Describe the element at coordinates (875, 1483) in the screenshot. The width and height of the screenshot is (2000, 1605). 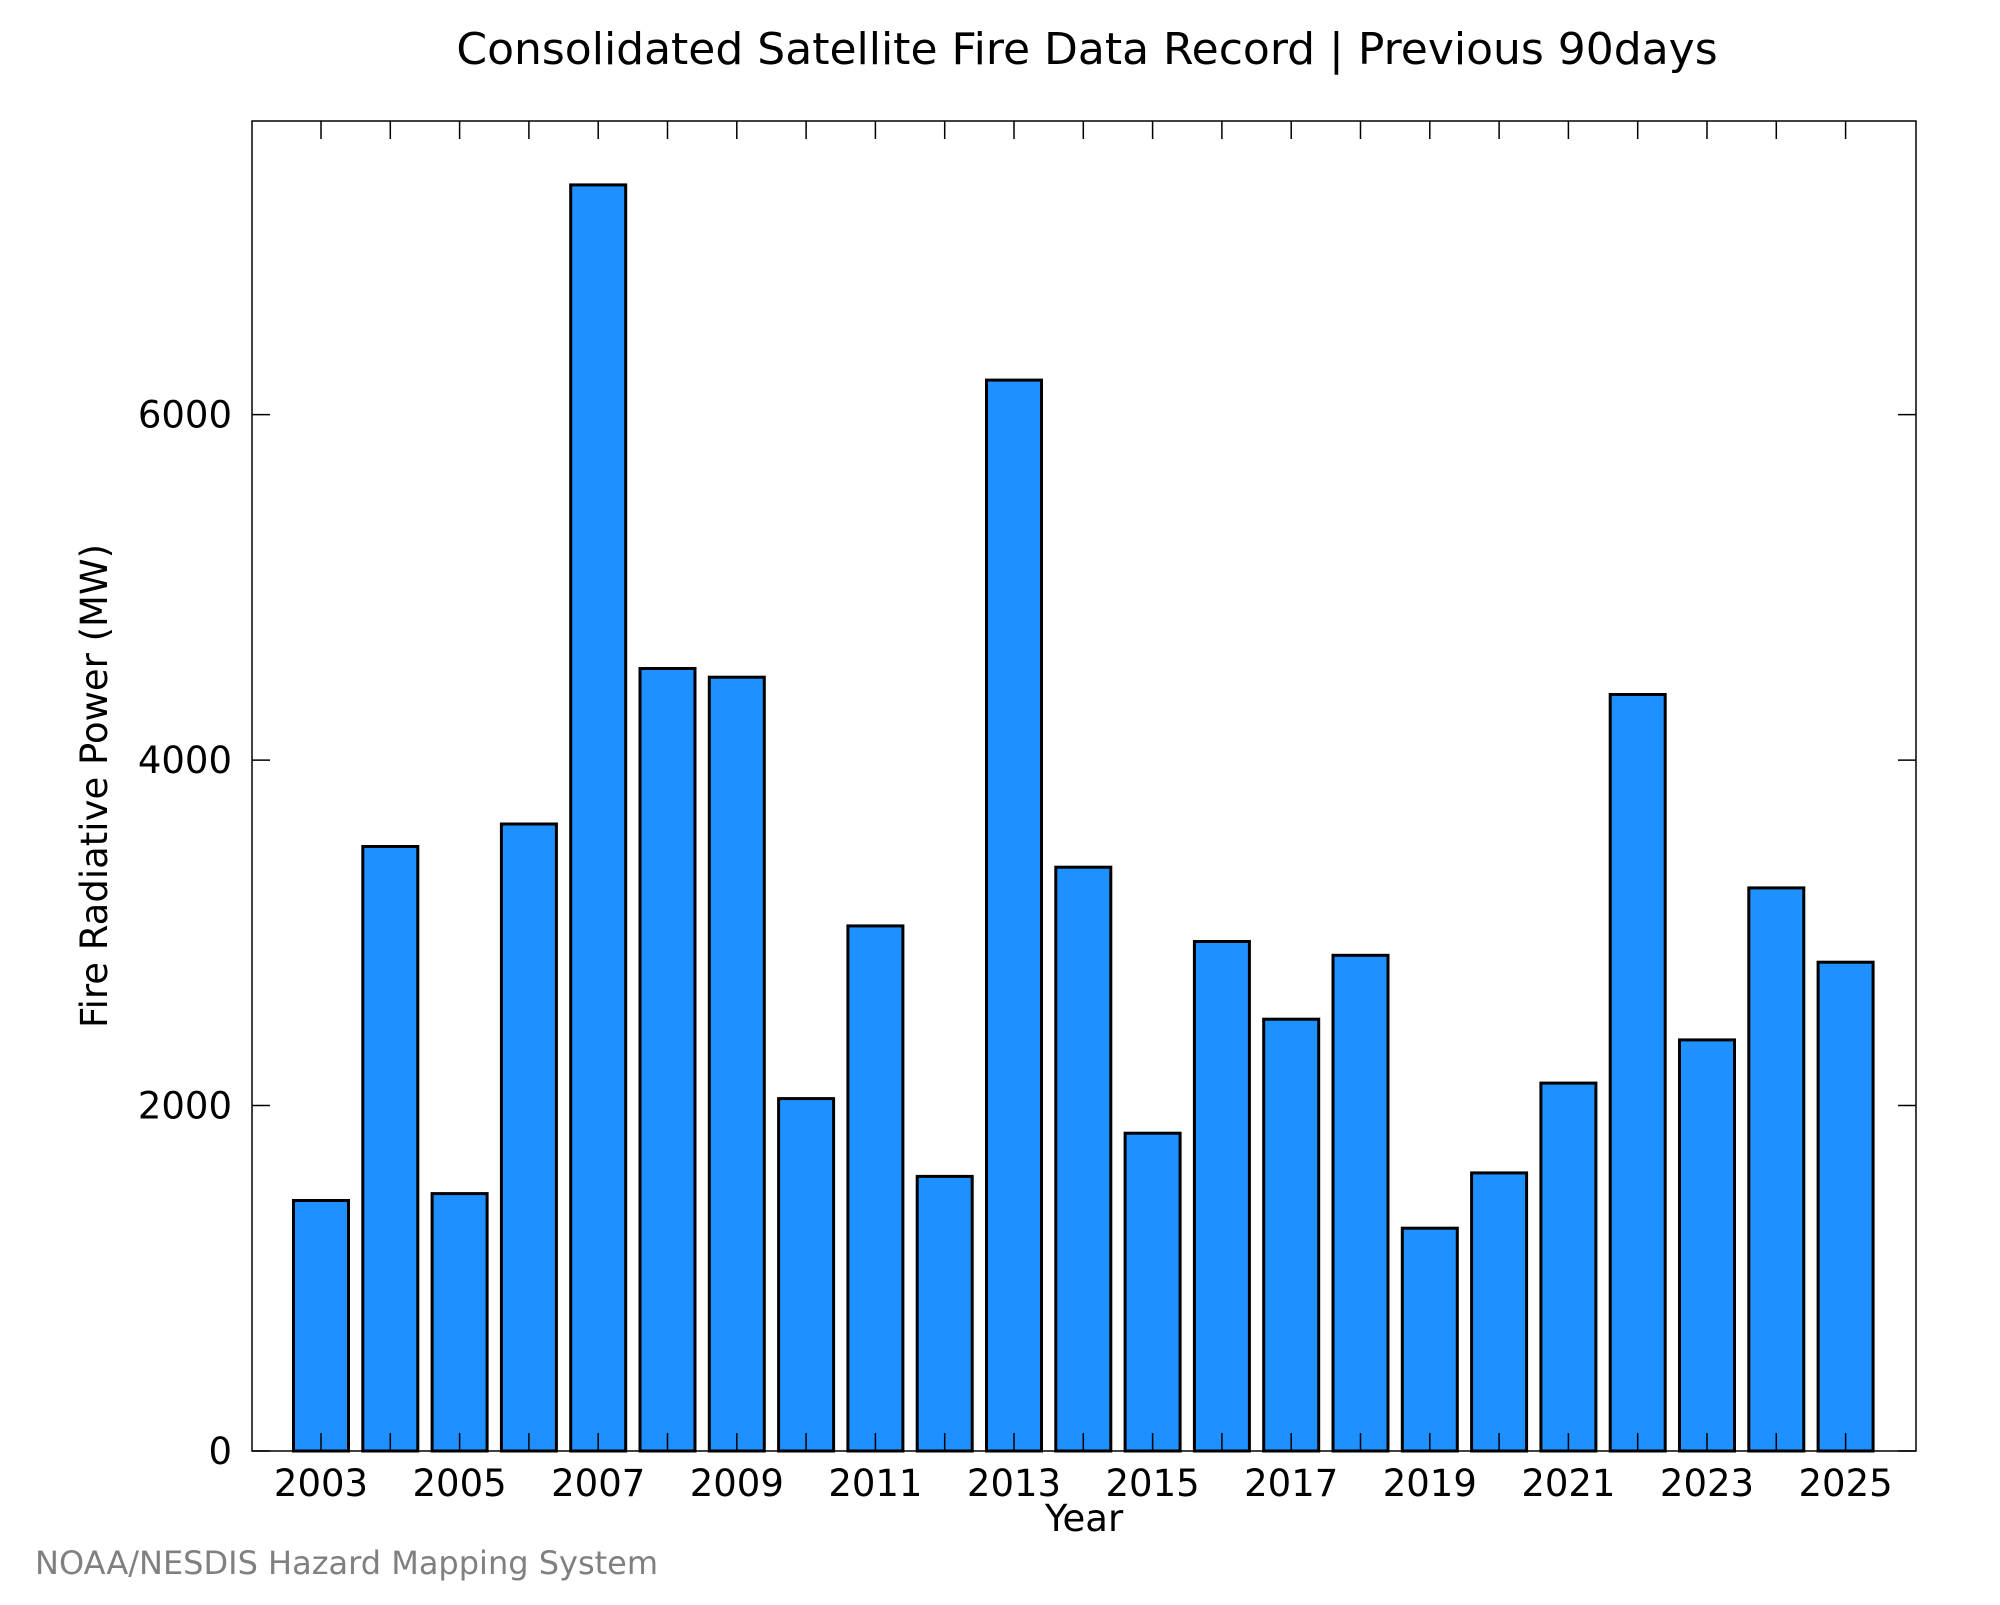
I see `x-tick-label-2011: 2011` at that location.